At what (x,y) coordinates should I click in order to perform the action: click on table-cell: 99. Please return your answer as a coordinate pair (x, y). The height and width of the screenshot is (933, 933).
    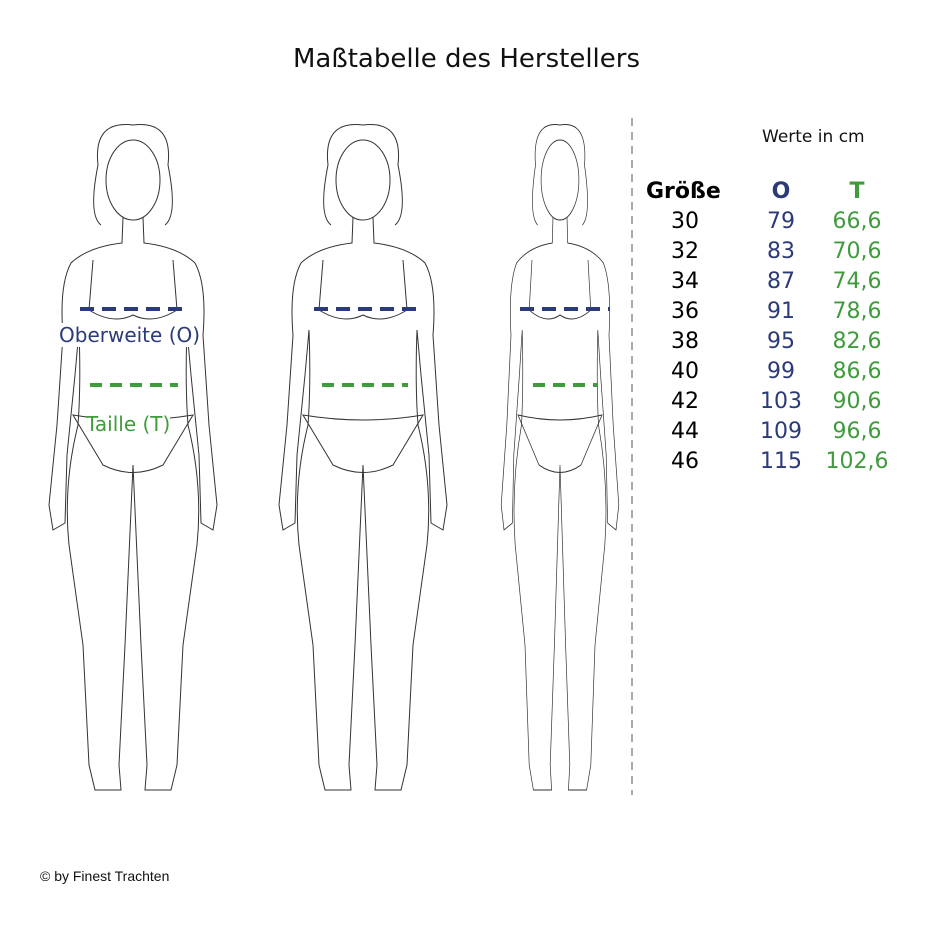
    Looking at the image, I should click on (781, 371).